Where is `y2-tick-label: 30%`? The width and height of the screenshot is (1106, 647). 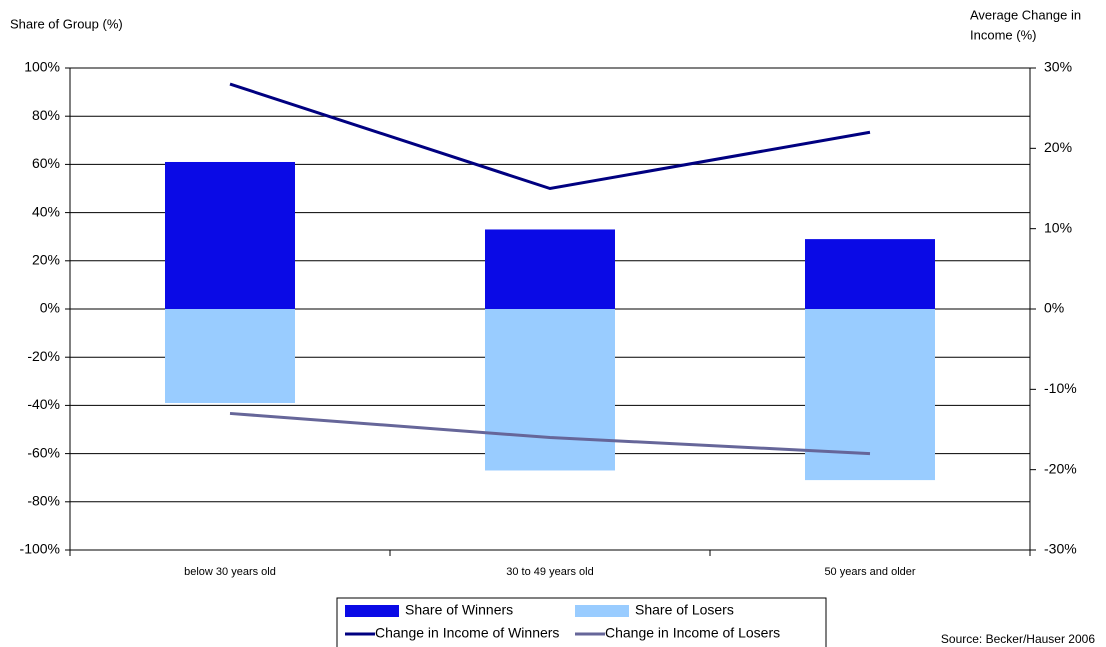 y2-tick-label: 30% is located at coordinates (1058, 67).